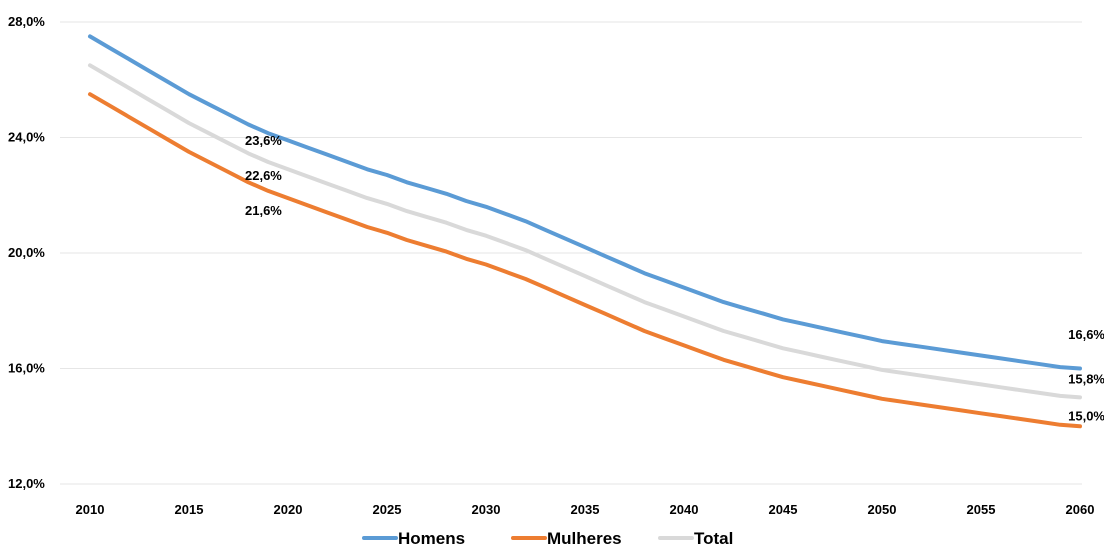 The height and width of the screenshot is (546, 1104). I want to click on x-tick-label: 2060, so click(1080, 509).